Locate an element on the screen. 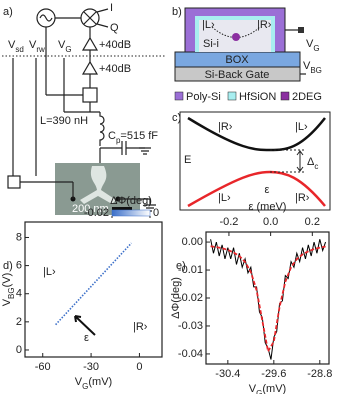 This screenshot has height=394, width=339. dc-line: Vrw is located at coordinates (37, 46).